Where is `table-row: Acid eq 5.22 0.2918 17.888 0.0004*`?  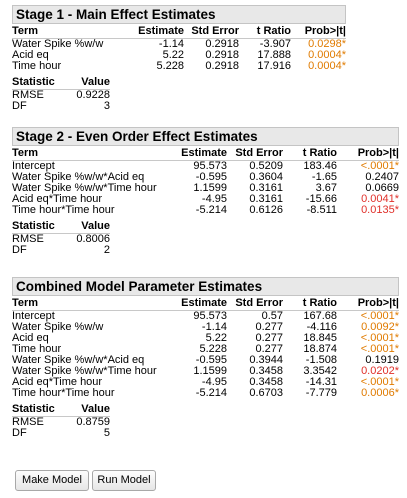
table-row: Acid eq 5.22 0.2918 17.888 0.0004* is located at coordinates (179, 55).